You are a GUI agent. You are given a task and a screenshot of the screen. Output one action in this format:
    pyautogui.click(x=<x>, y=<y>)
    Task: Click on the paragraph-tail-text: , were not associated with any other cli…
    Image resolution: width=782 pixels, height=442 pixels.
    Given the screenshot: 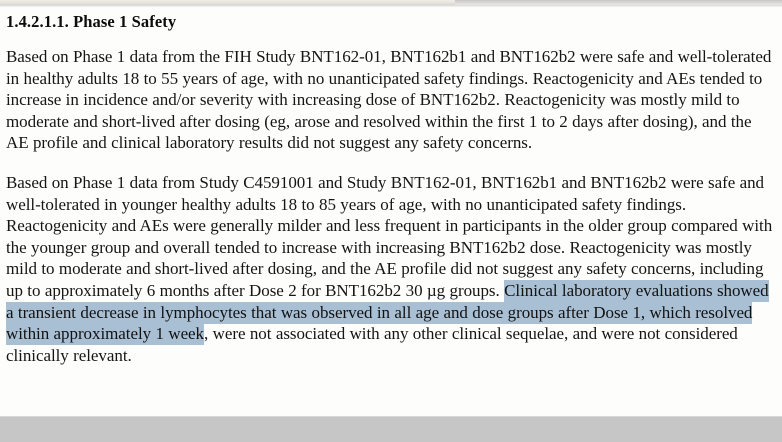 What is the action you would take?
    pyautogui.click(x=372, y=344)
    